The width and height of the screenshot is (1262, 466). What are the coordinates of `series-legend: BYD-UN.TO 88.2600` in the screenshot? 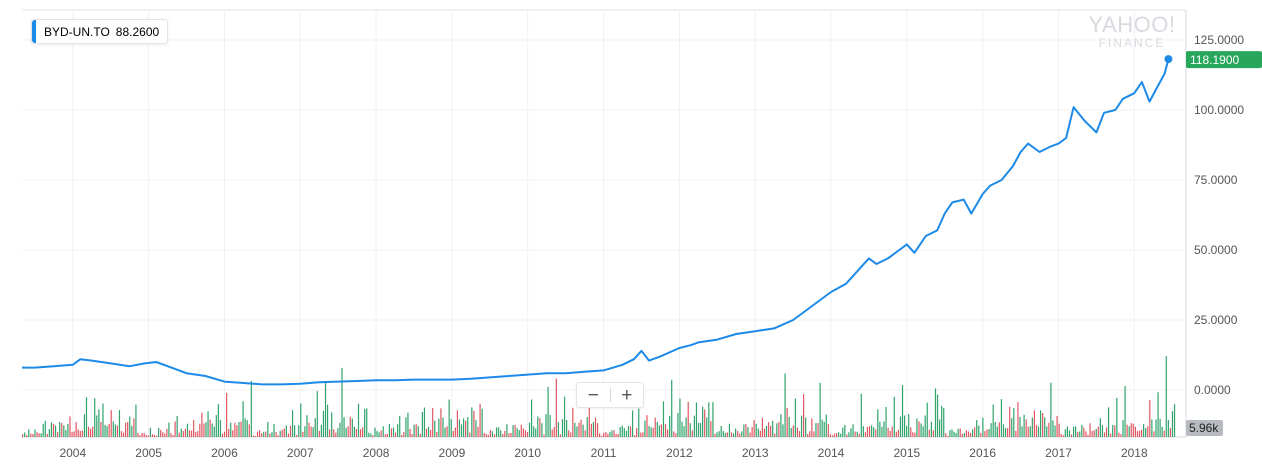 It's located at (100, 31).